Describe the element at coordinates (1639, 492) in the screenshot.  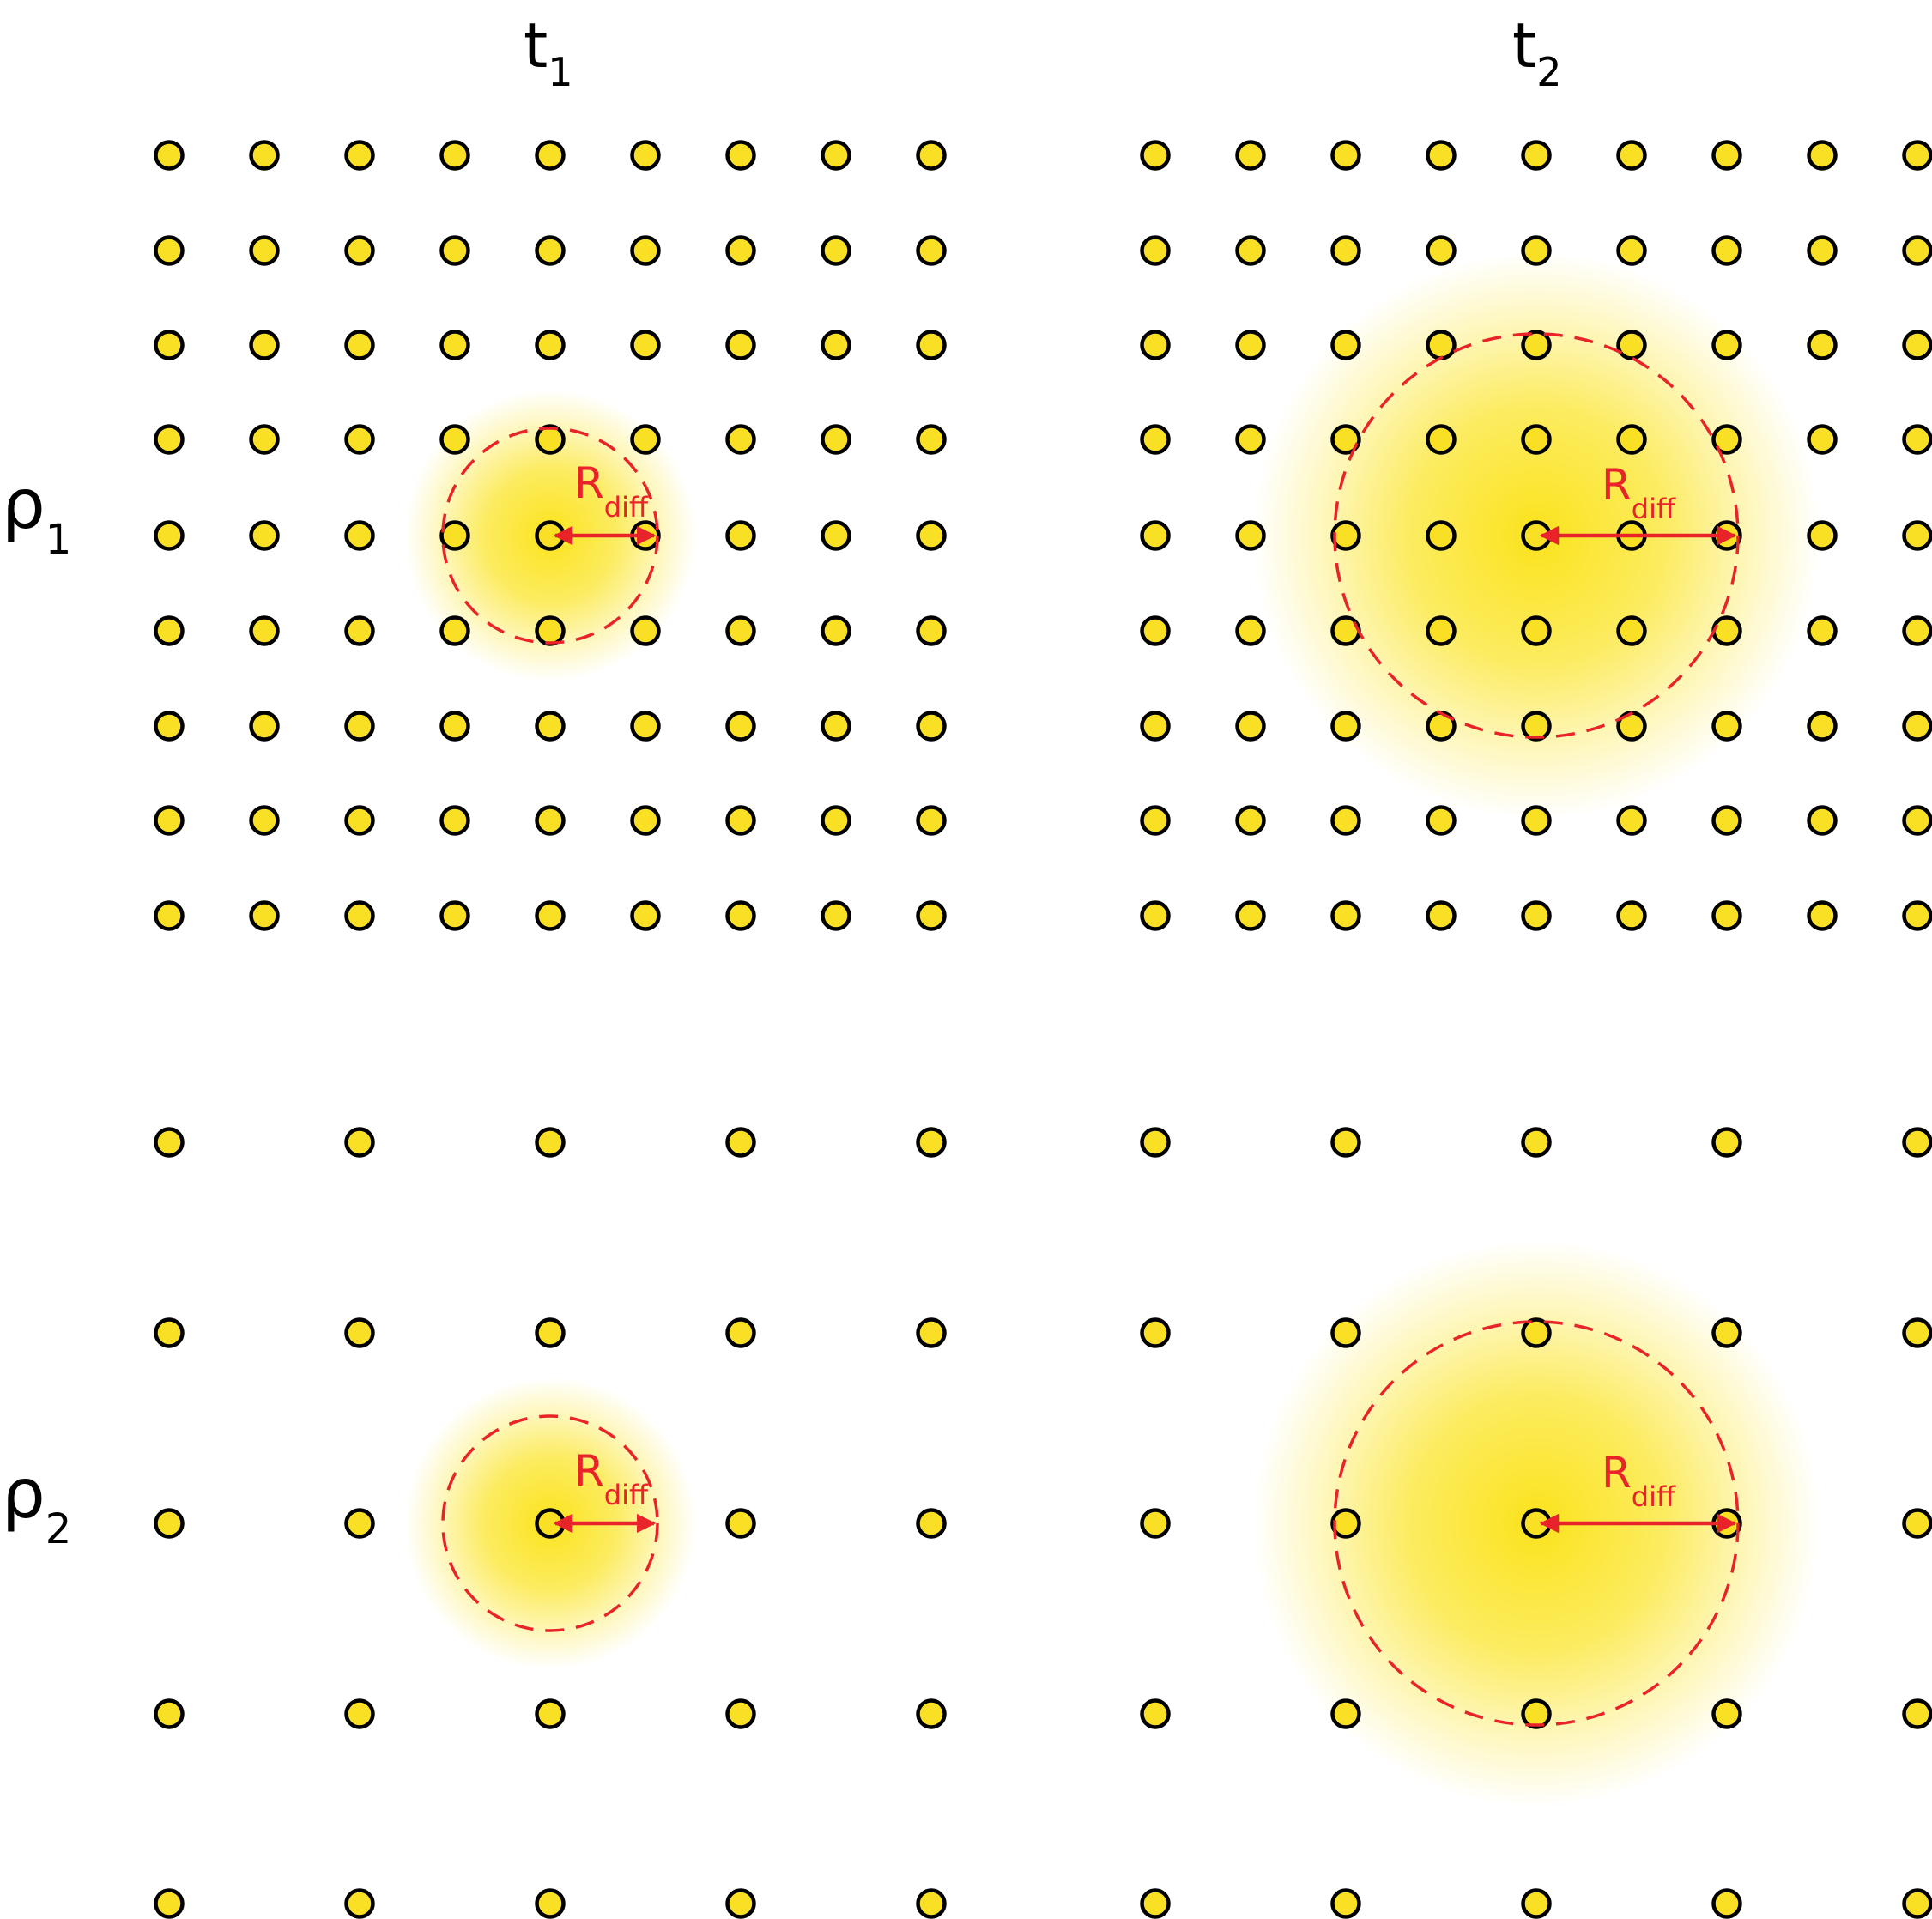
I see `panel-rho1-t2-radius-label: Rdiff` at that location.